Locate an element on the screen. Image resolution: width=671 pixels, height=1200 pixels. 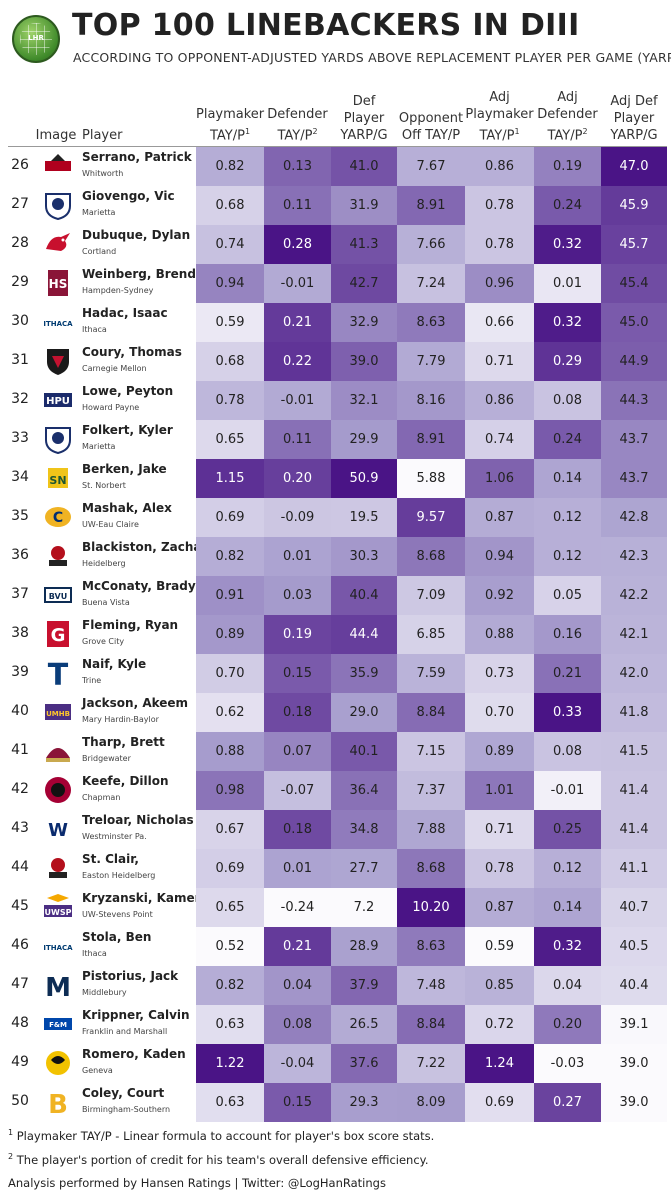
rank-label: 45 is located at coordinates (20, 906).